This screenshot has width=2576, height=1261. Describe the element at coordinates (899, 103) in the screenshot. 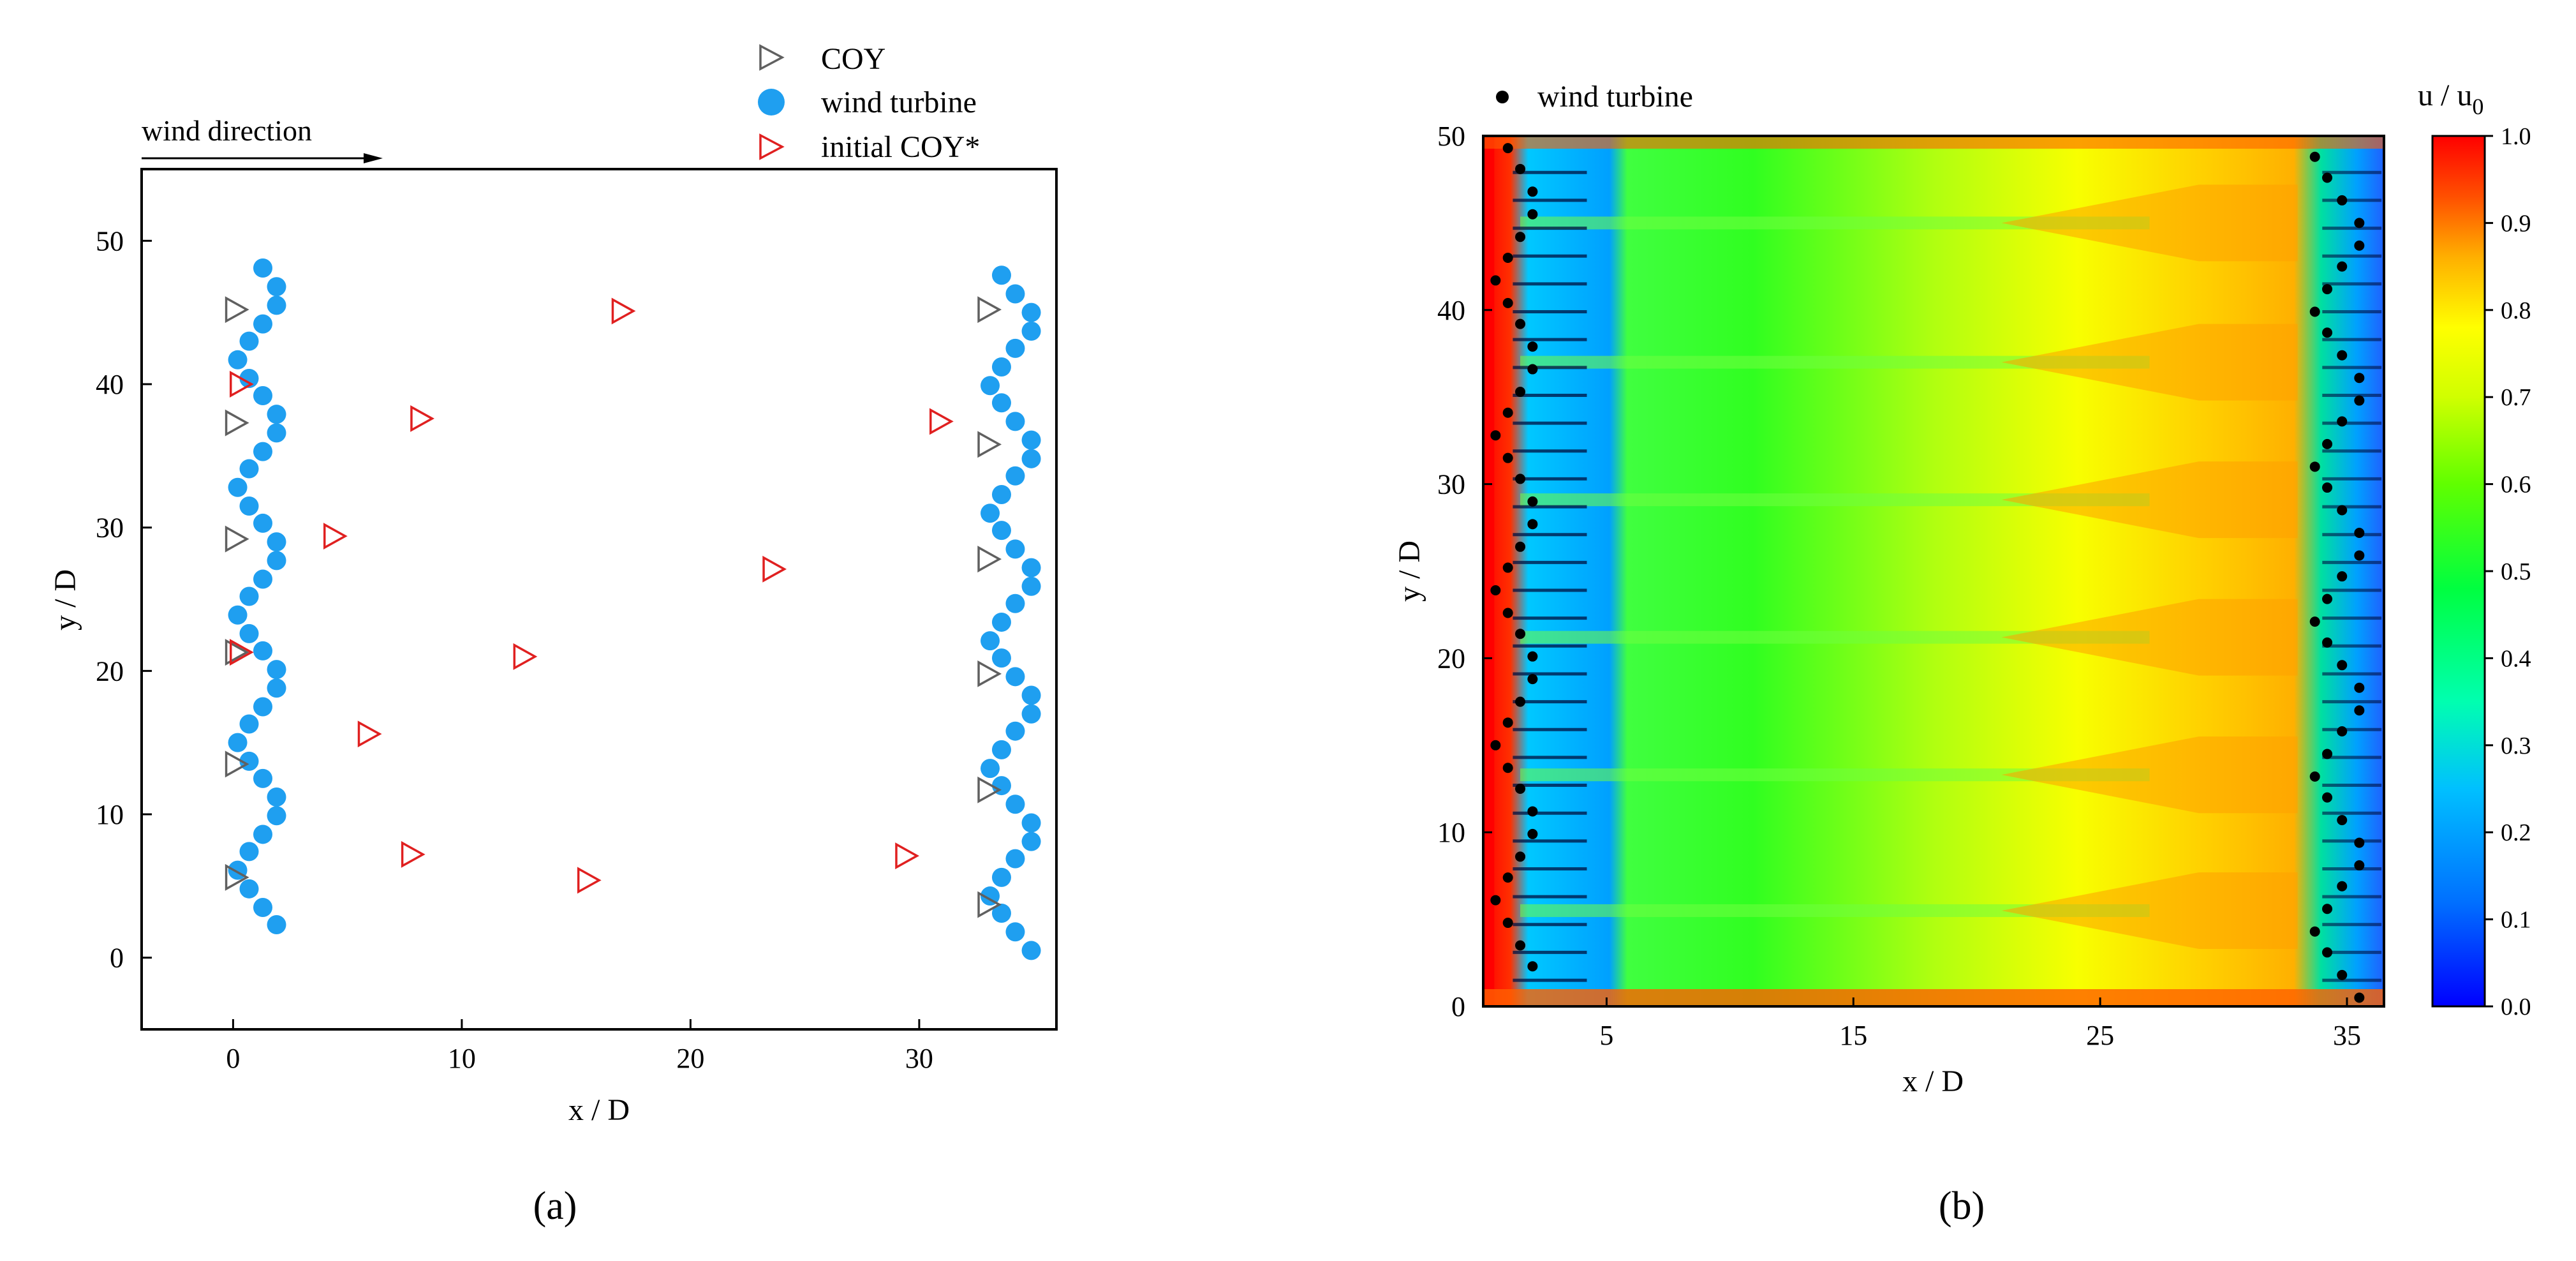

I see `legend-wind-turbine-label: wind turbine` at that location.